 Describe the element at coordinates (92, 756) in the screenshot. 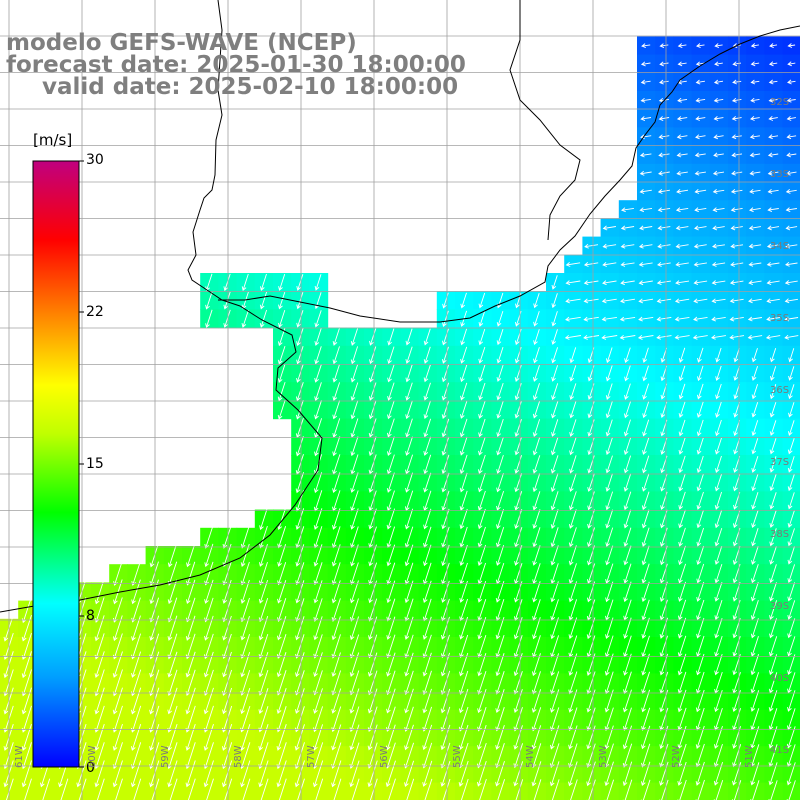

I see `lon-label: 60W` at that location.